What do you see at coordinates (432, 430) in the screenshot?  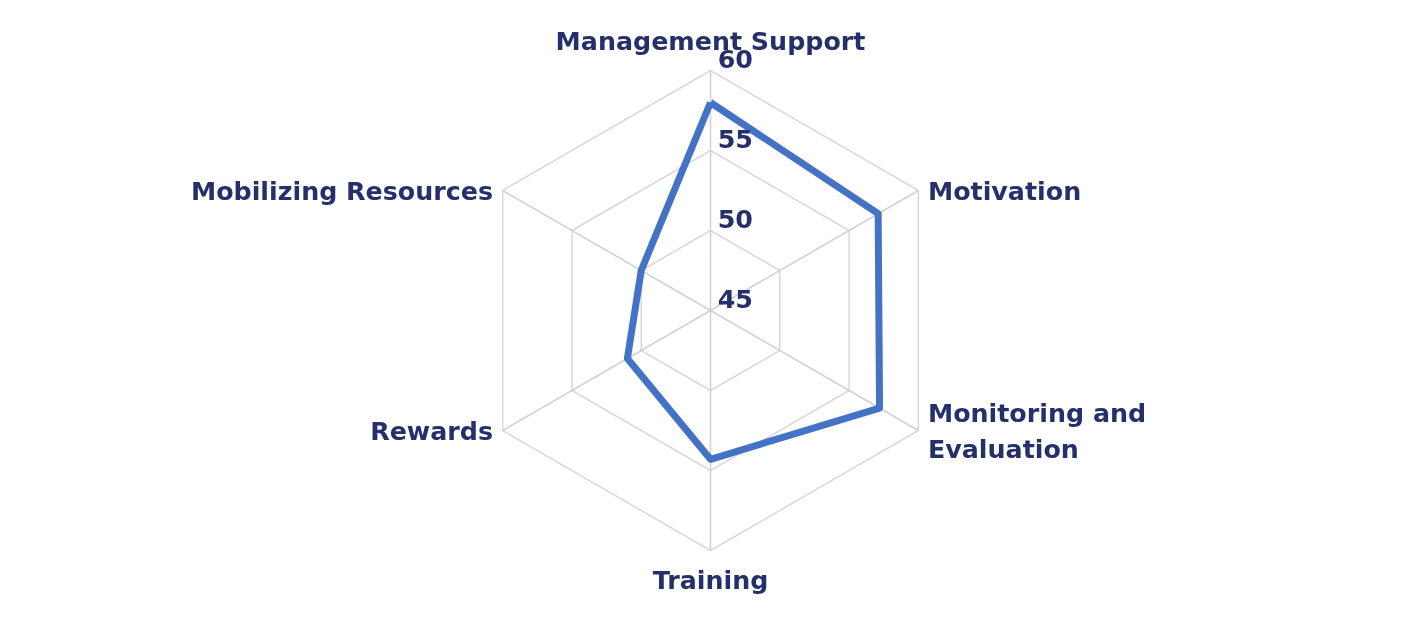 I see `spoke-label: Rewards` at bounding box center [432, 430].